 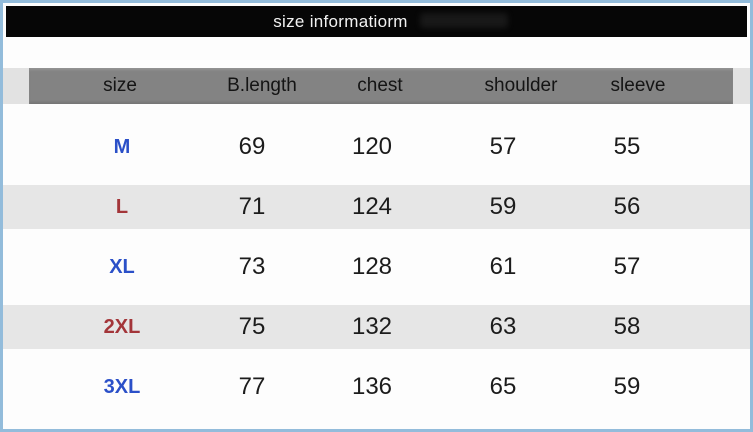 I want to click on cell-sleeve: 59, so click(x=627, y=386).